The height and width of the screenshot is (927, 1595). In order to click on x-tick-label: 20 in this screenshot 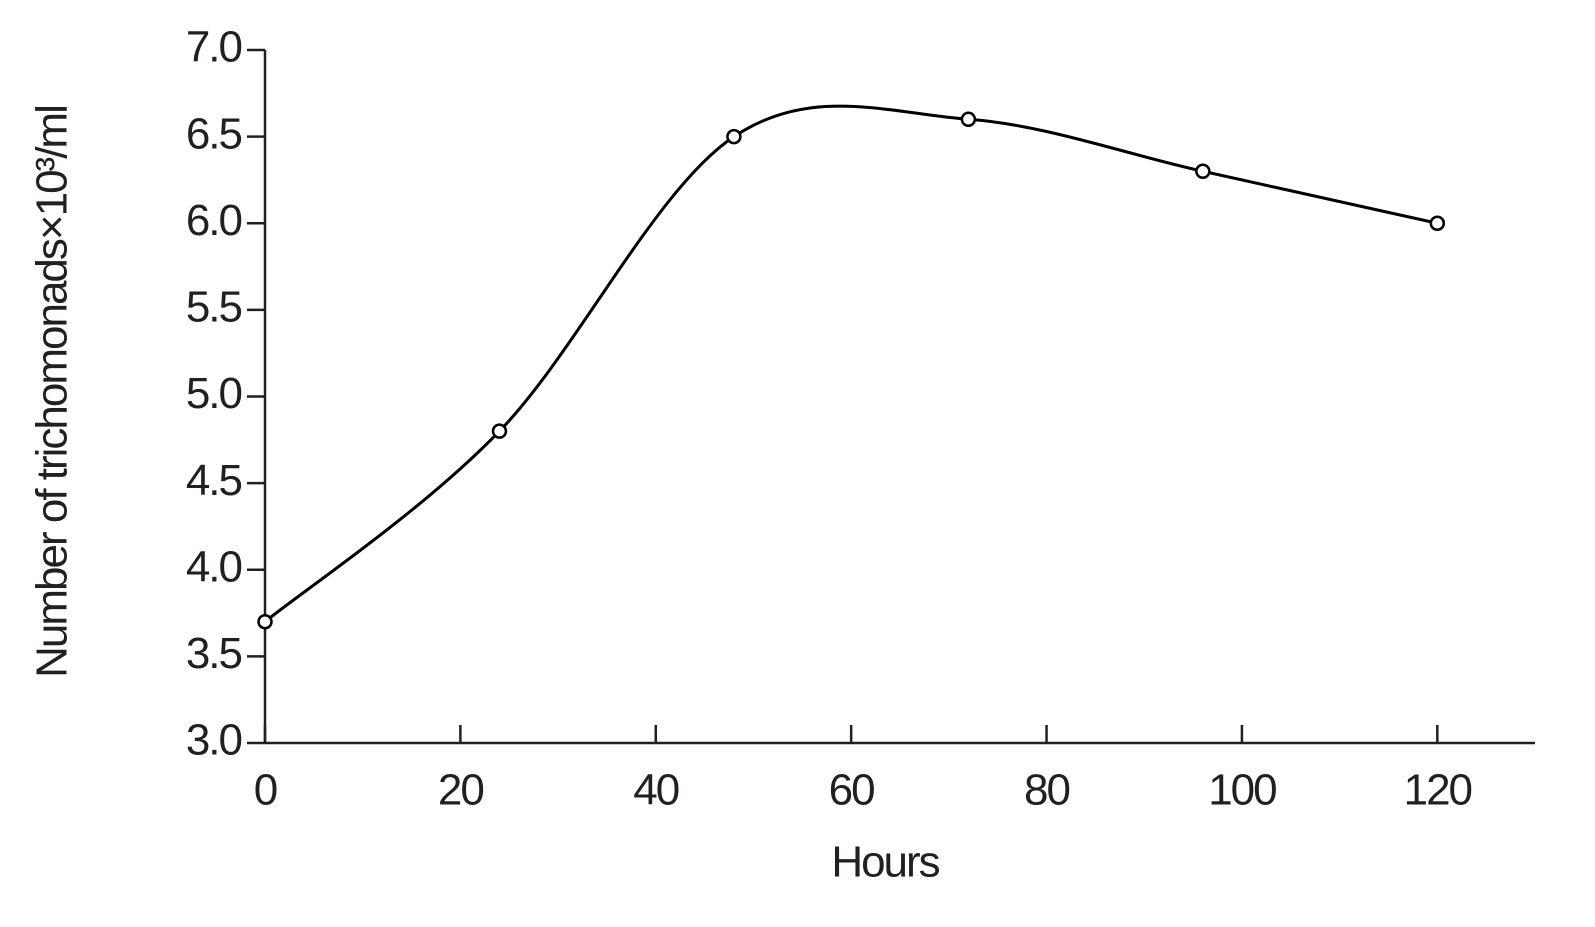, I will do `click(460, 790)`.